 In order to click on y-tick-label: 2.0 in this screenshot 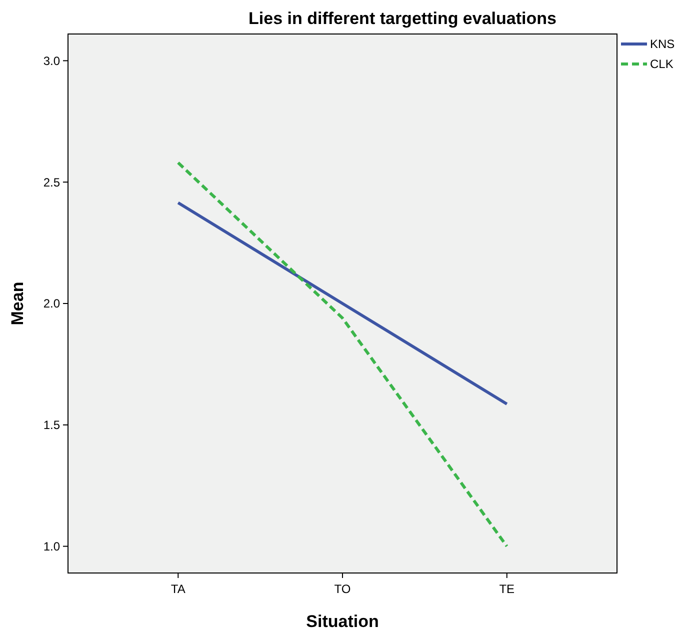, I will do `click(51, 303)`.